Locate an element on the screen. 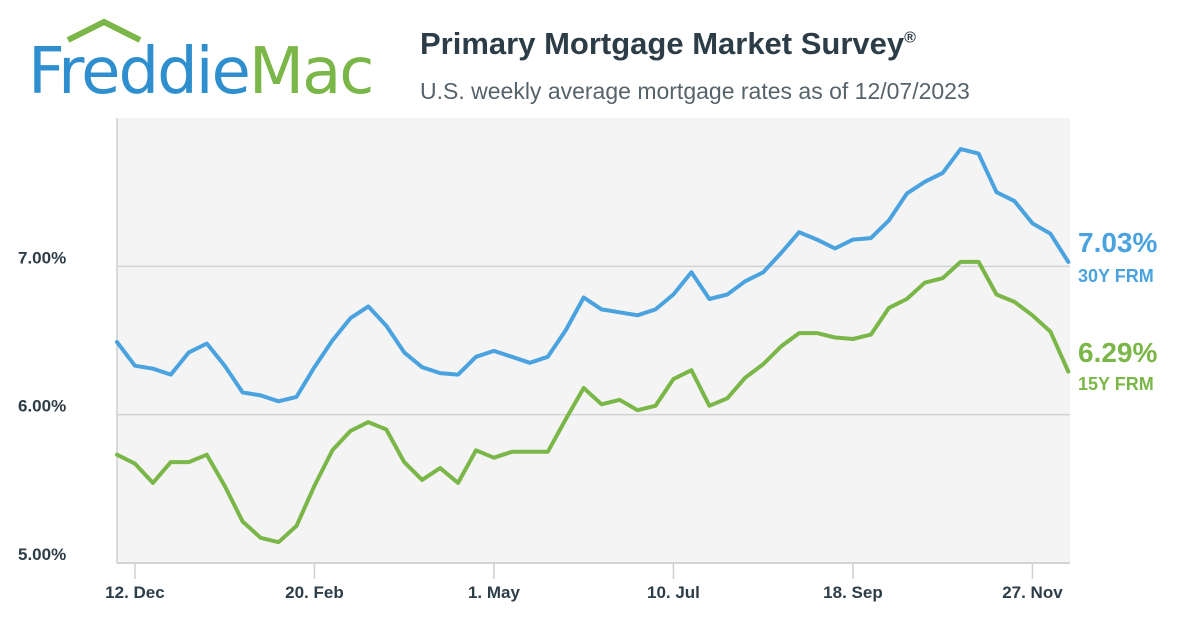 The image size is (1200, 630). x-tick-label: 1. May is located at coordinates (494, 592).